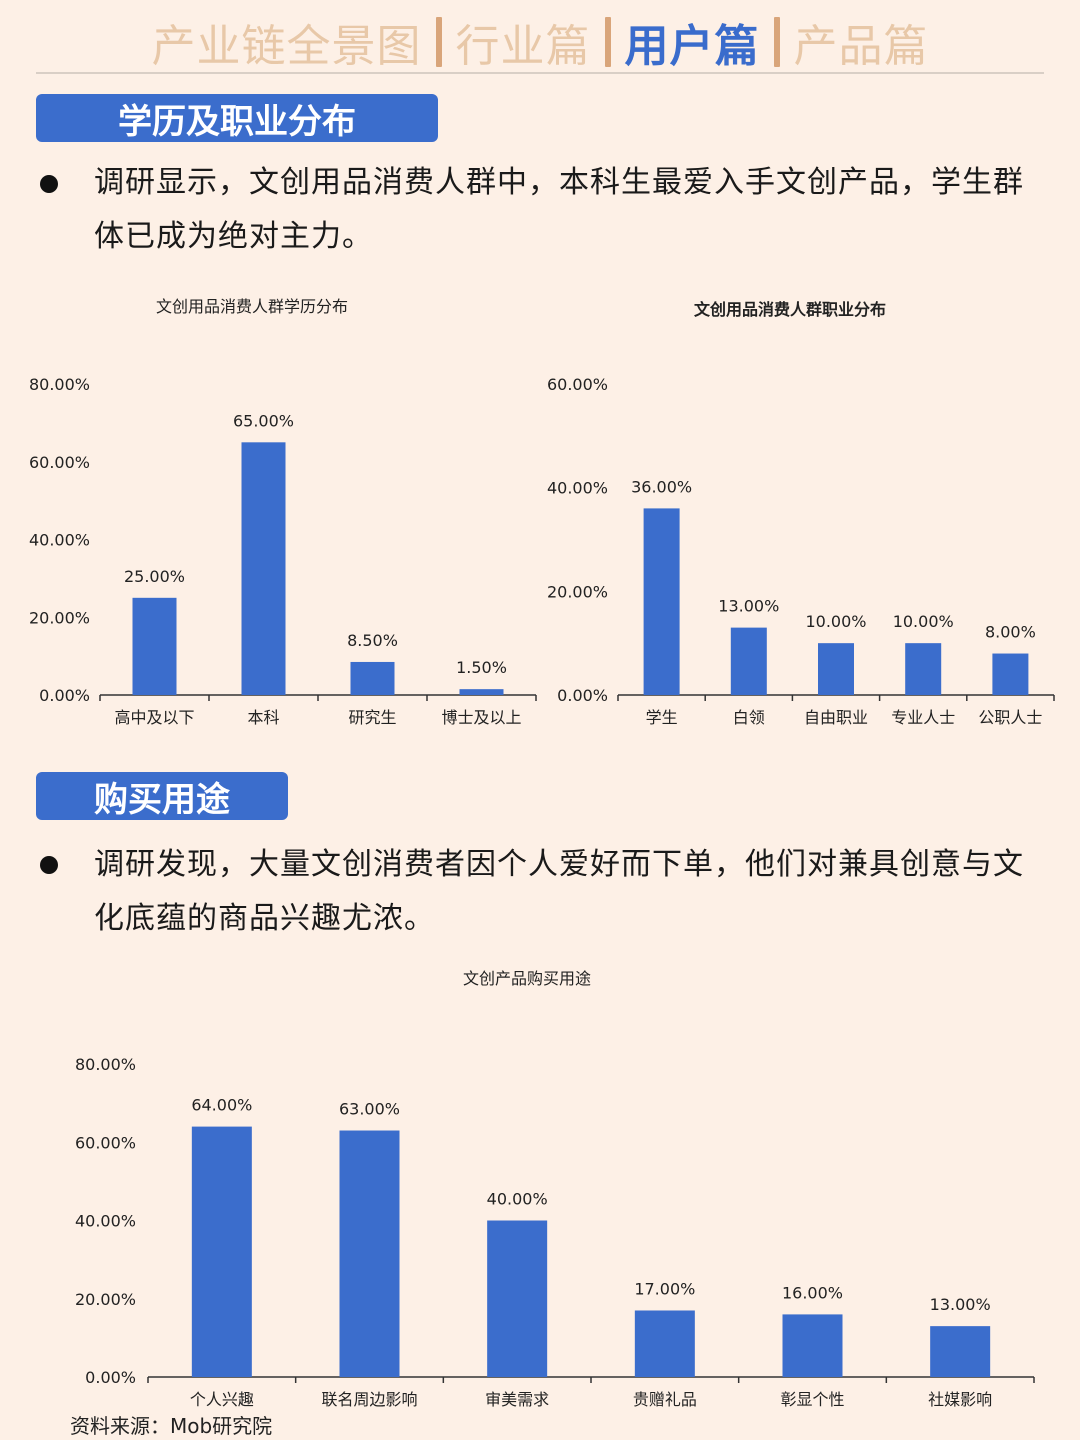 The width and height of the screenshot is (1080, 1440). I want to click on top-nav: 产业链全景图 行业篇 用户篇 产品篇, so click(540, 42).